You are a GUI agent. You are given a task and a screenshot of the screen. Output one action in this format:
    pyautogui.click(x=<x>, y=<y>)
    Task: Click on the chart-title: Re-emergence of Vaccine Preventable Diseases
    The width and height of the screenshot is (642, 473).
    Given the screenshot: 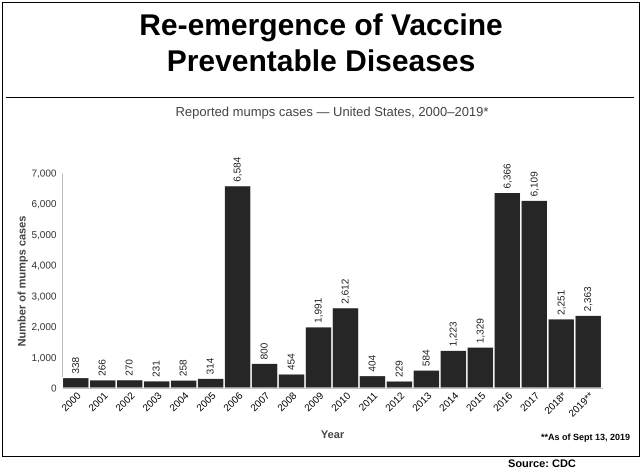 What is the action you would take?
    pyautogui.click(x=321, y=44)
    